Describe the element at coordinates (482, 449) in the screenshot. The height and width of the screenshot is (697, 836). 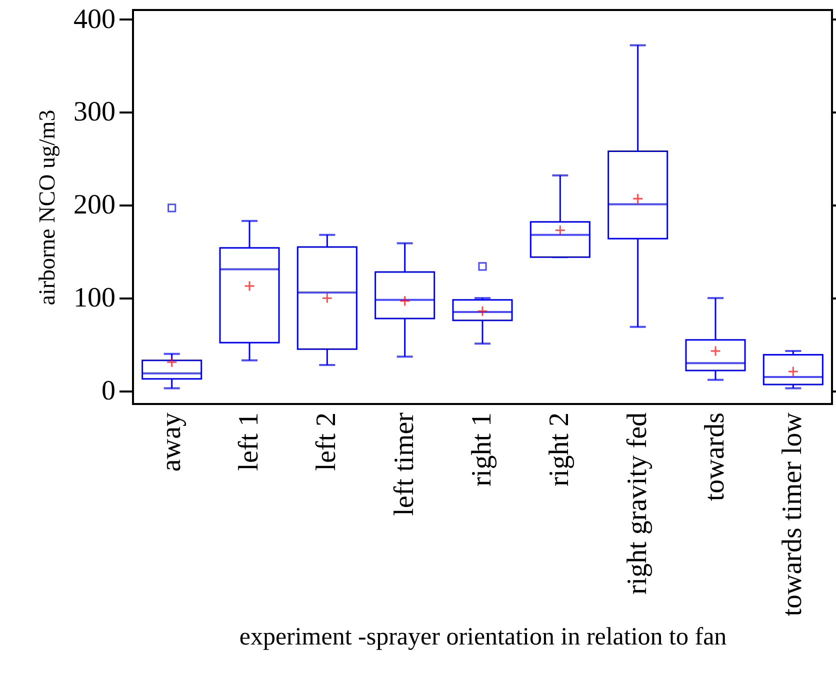
I see `x-tick-label: right 1` at that location.